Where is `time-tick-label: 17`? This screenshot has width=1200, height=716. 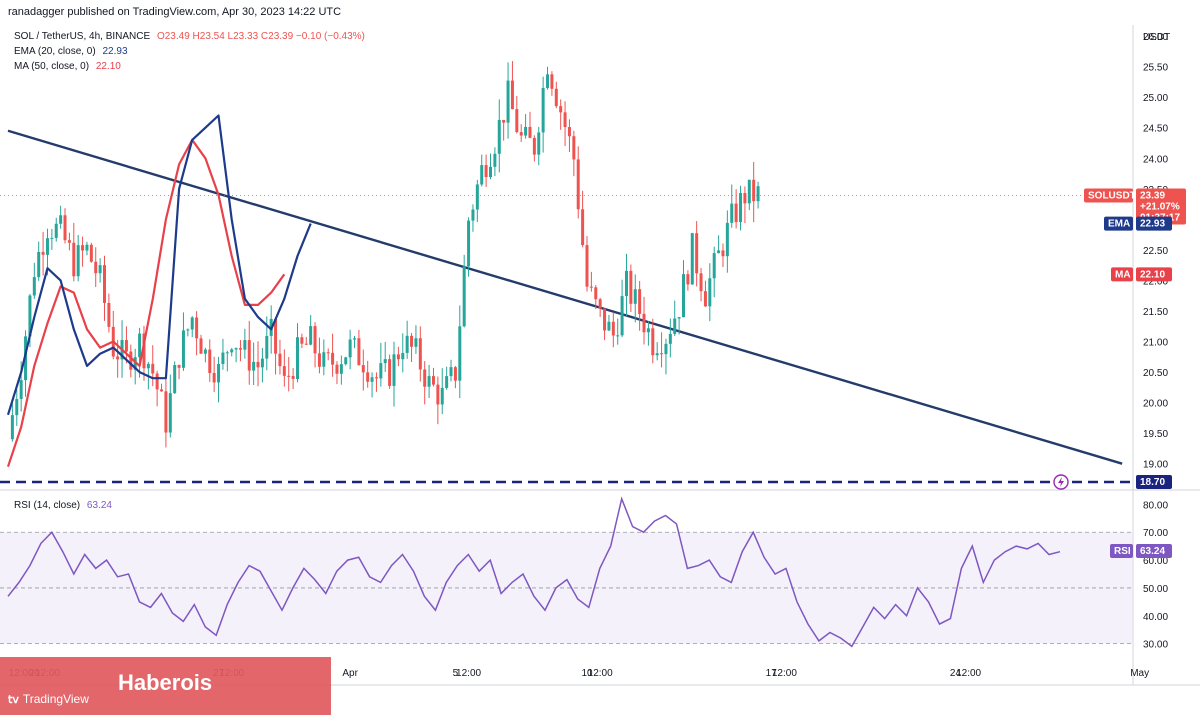
time-tick-label: 17 is located at coordinates (772, 673).